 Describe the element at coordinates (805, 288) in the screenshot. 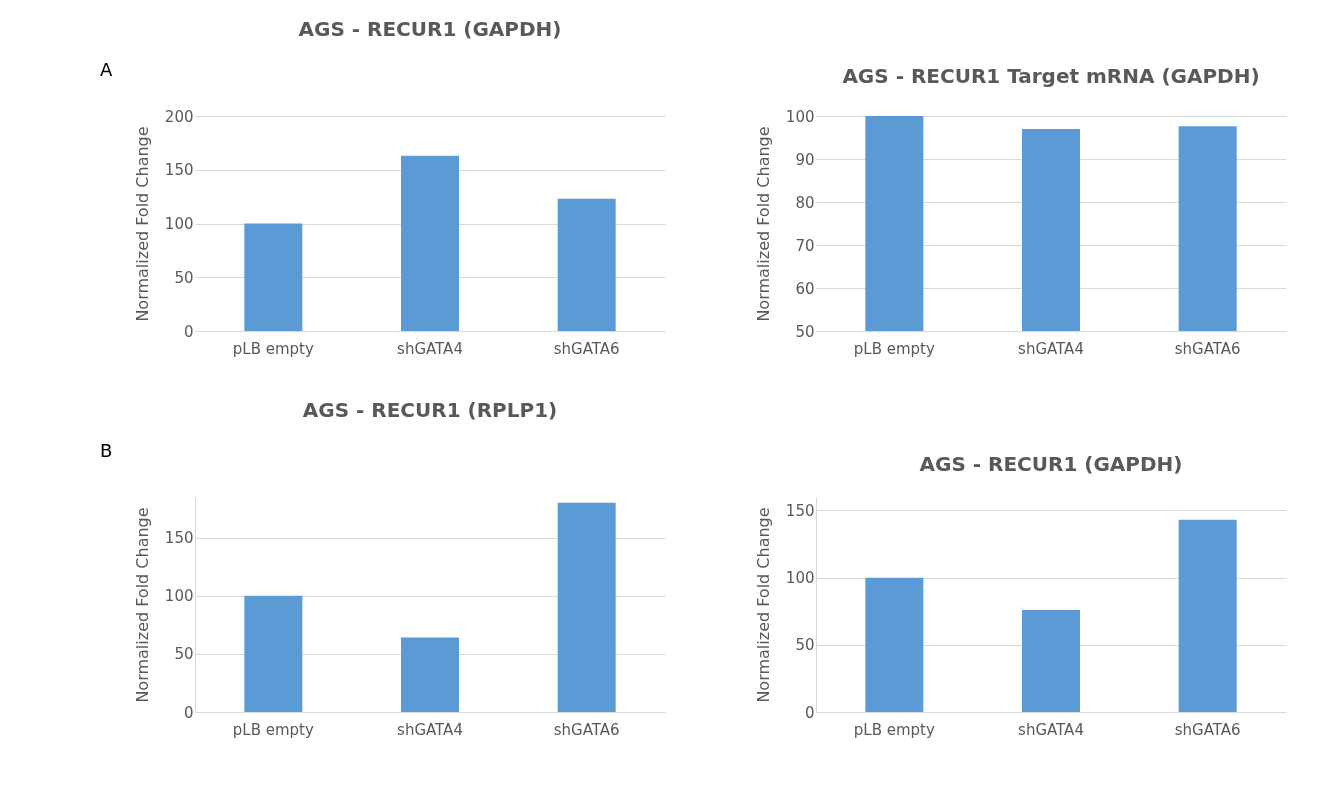

I see `y-tick-label: 60` at that location.